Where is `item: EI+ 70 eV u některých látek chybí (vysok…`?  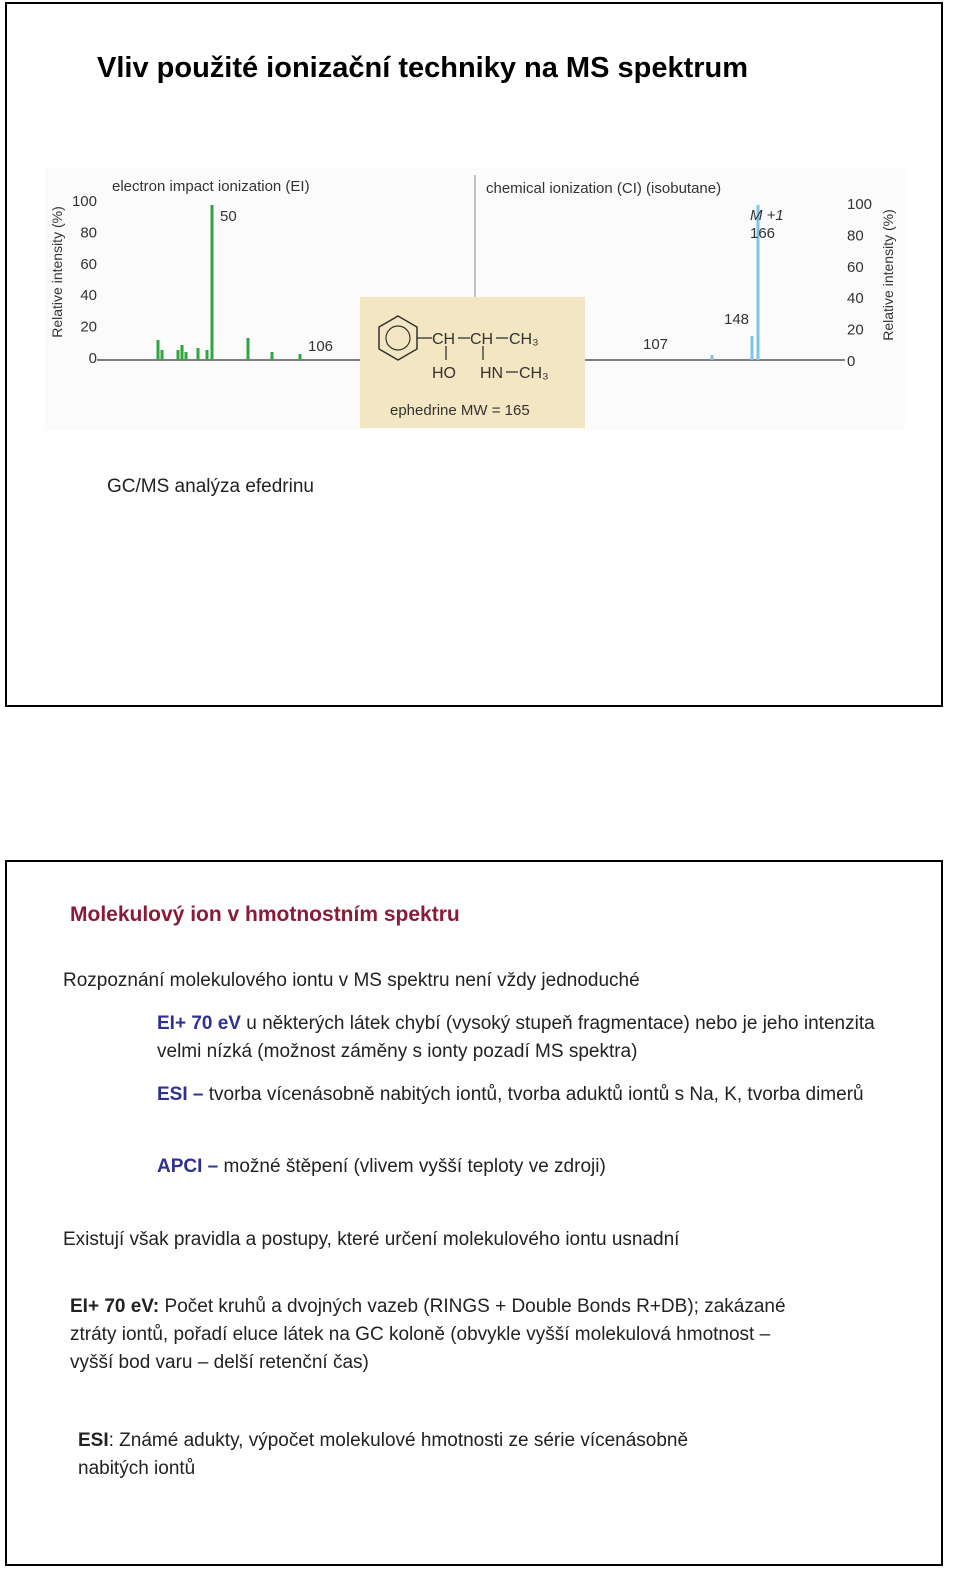 item: EI+ 70 eV u některých látek chybí (vysok… is located at coordinates (534, 1038).